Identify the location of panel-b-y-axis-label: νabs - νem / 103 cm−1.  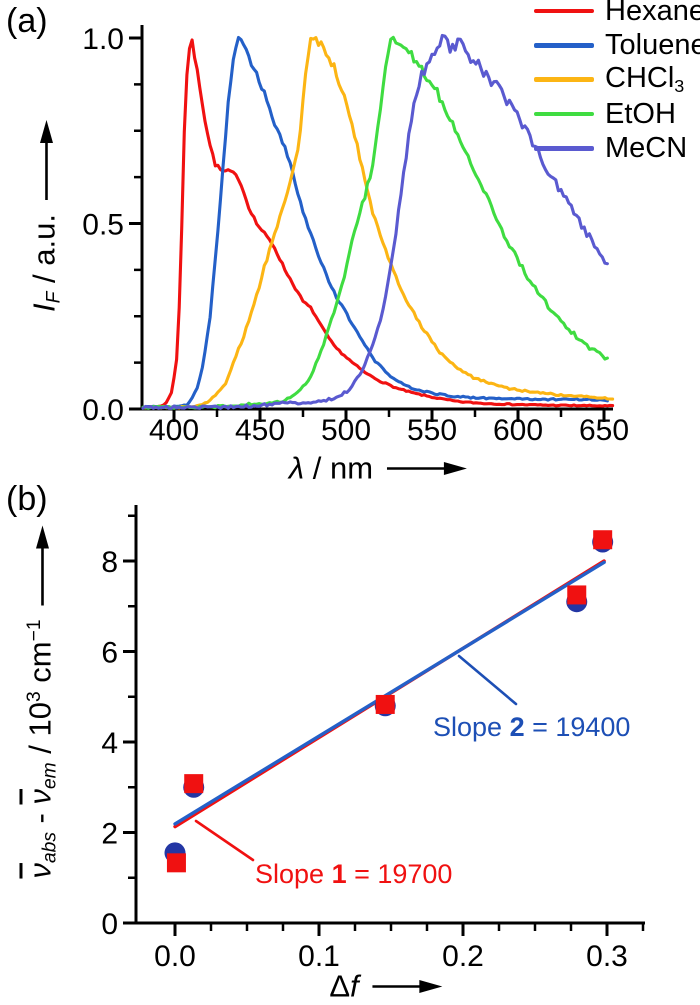
(41, 702).